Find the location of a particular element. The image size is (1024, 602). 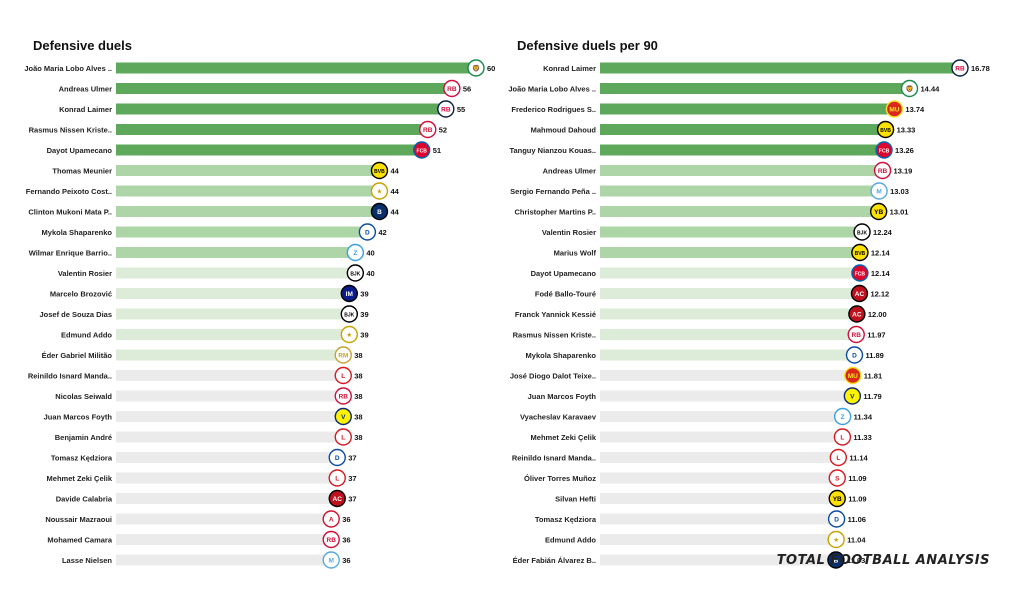

value-label: 42 is located at coordinates (382, 232).